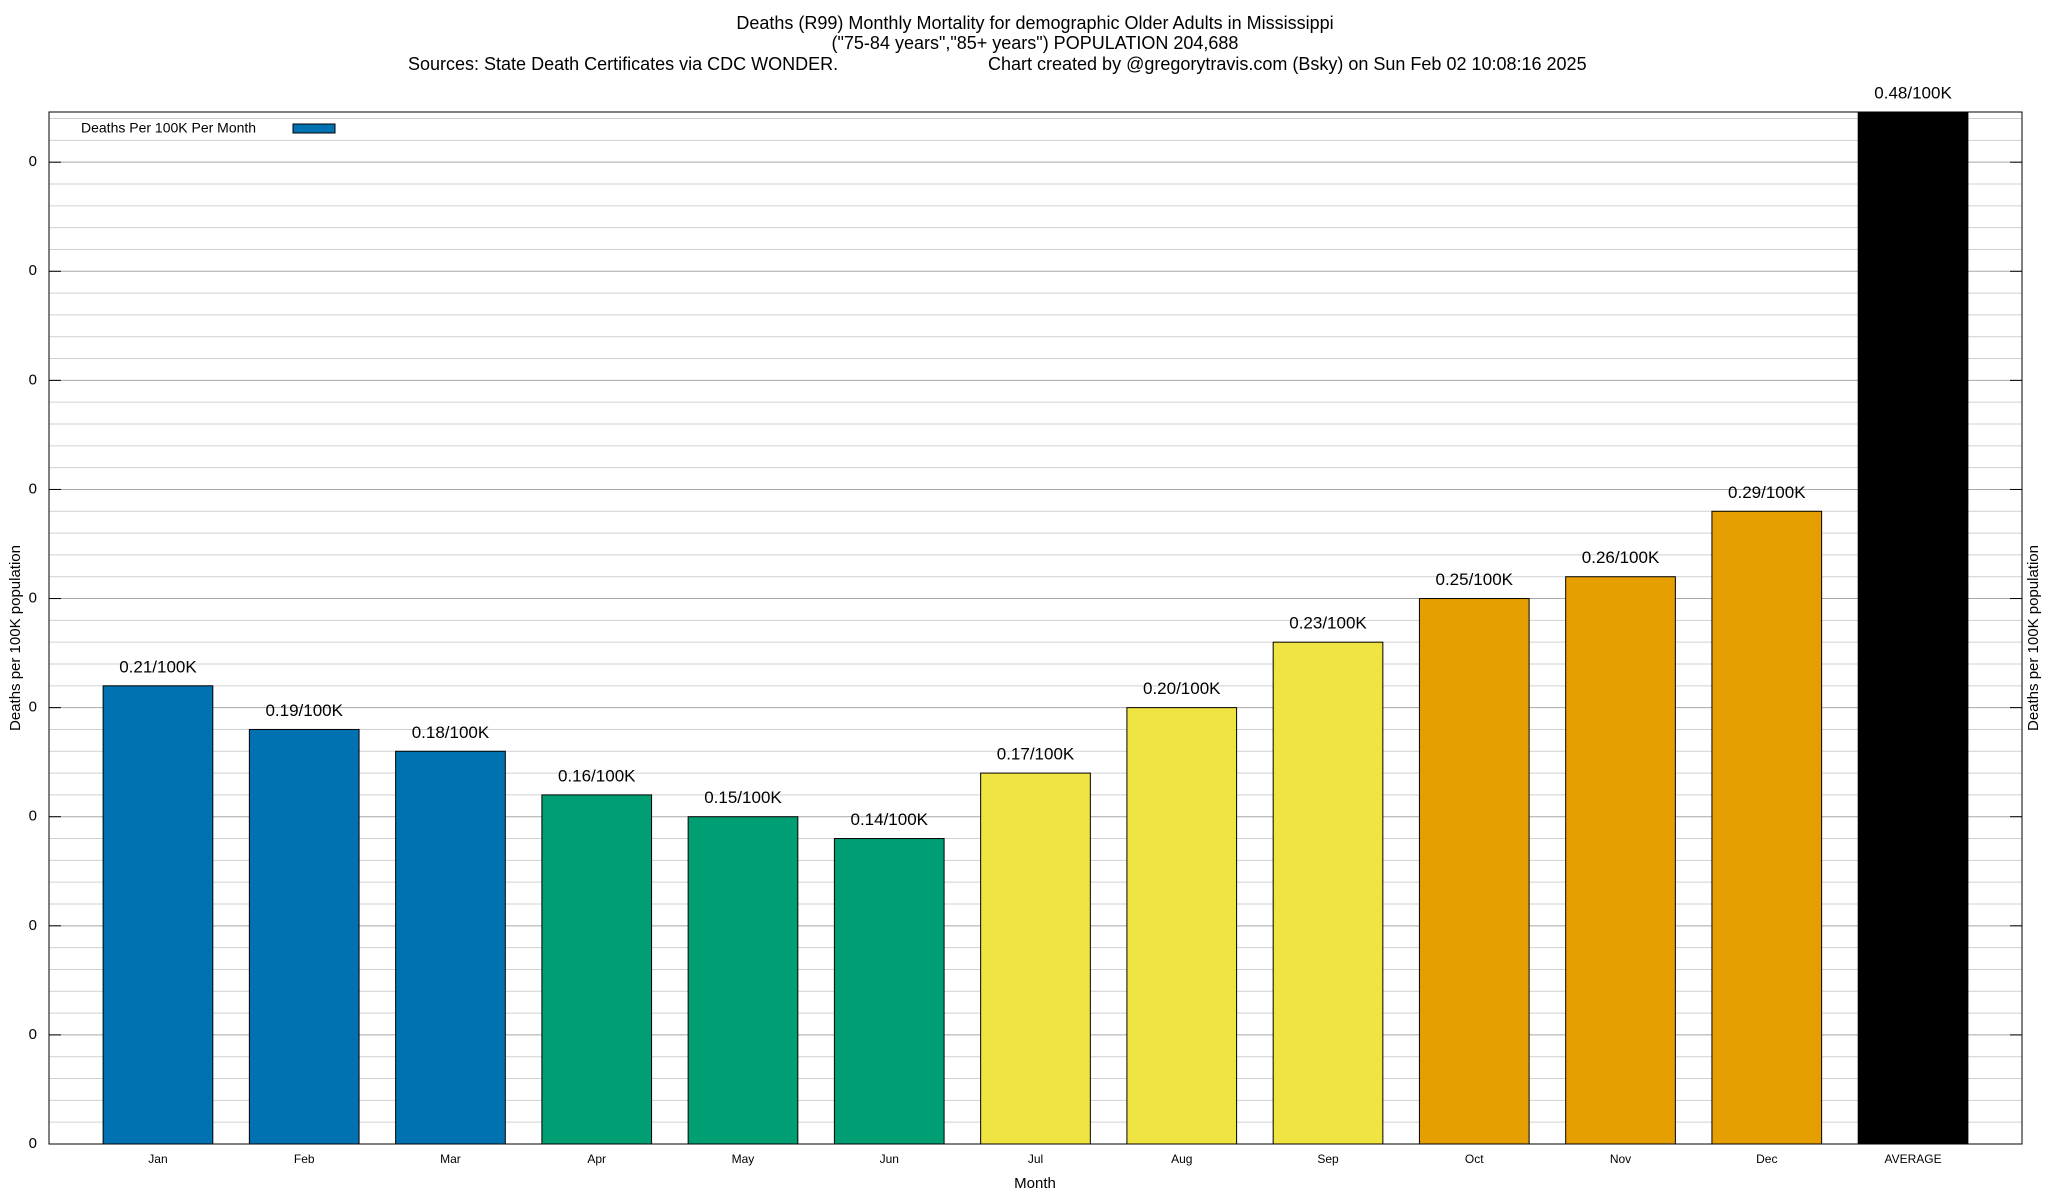 The width and height of the screenshot is (2048, 1200). What do you see at coordinates (743, 797) in the screenshot?
I see `value-label: 0.15/100K` at bounding box center [743, 797].